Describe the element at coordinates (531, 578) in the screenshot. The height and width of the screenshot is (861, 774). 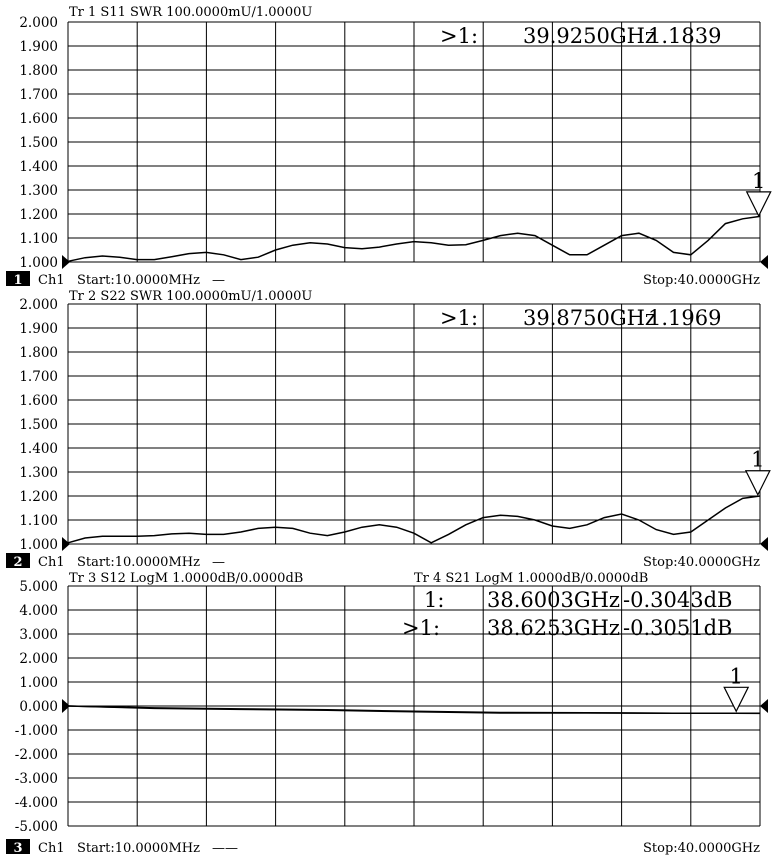
I see `trace-header-2: Tr 4 S21 LogM 1.0000dB/0.0000dB` at that location.